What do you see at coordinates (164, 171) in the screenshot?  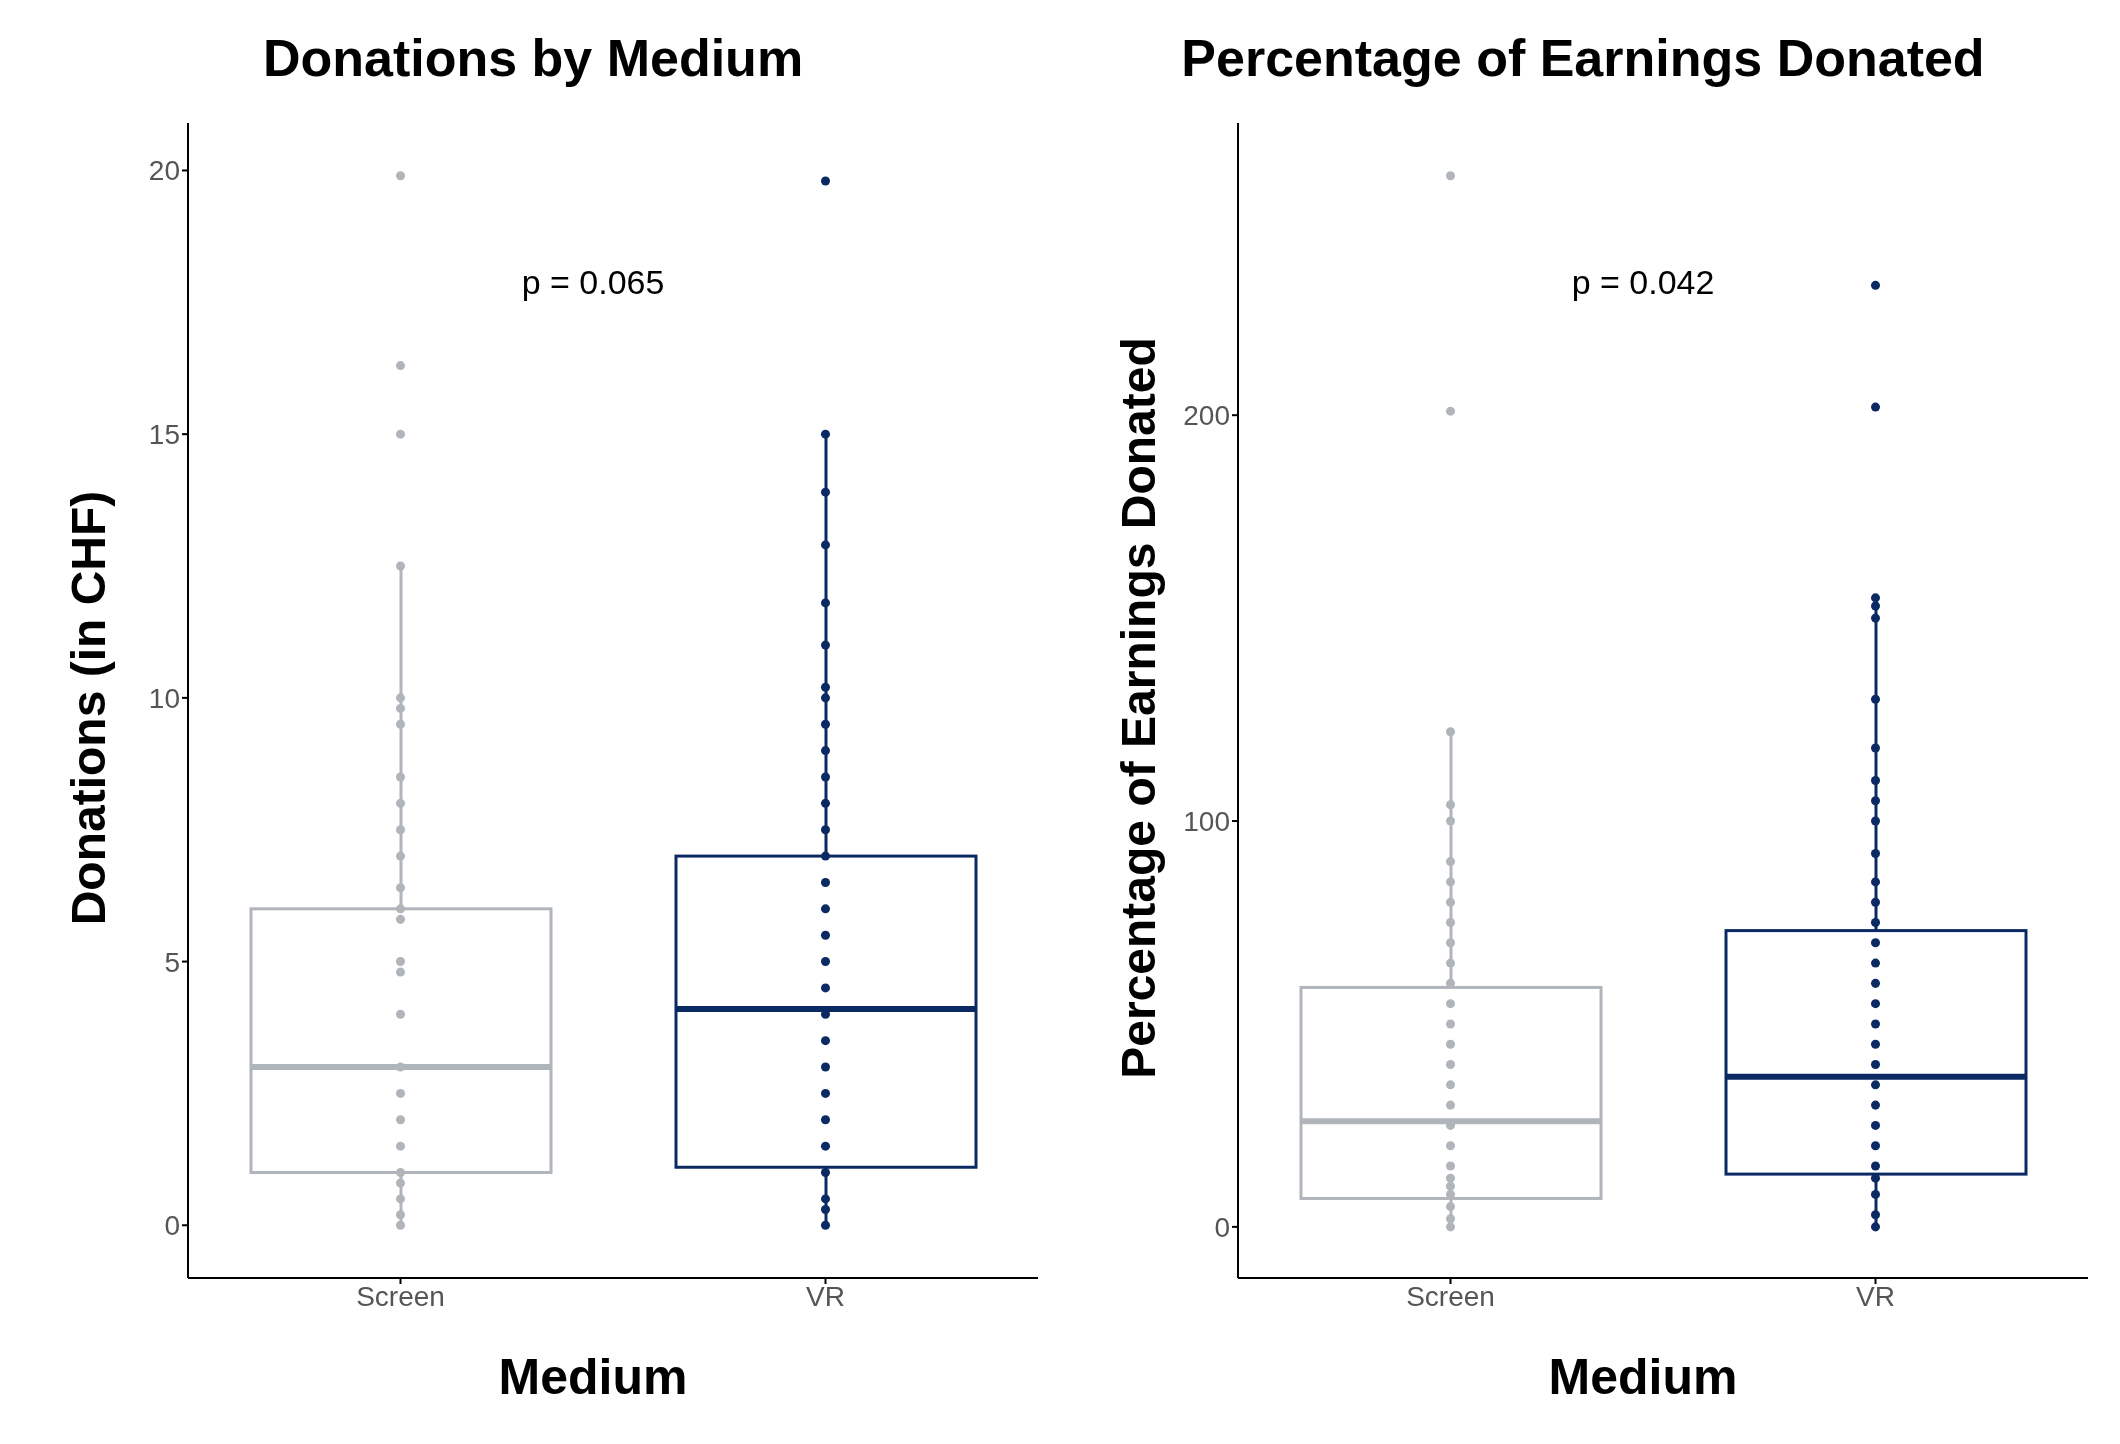 I see `y-tick-label: 20` at bounding box center [164, 171].